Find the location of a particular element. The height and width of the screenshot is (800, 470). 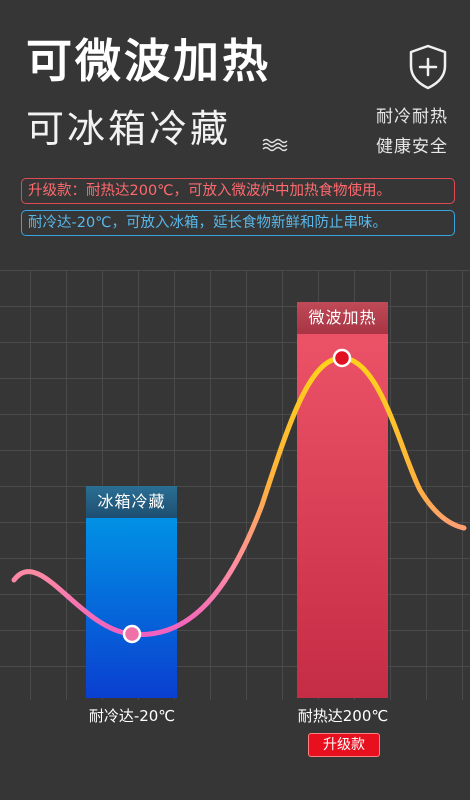

hot-bar-label: 微波加热 is located at coordinates (342, 318).